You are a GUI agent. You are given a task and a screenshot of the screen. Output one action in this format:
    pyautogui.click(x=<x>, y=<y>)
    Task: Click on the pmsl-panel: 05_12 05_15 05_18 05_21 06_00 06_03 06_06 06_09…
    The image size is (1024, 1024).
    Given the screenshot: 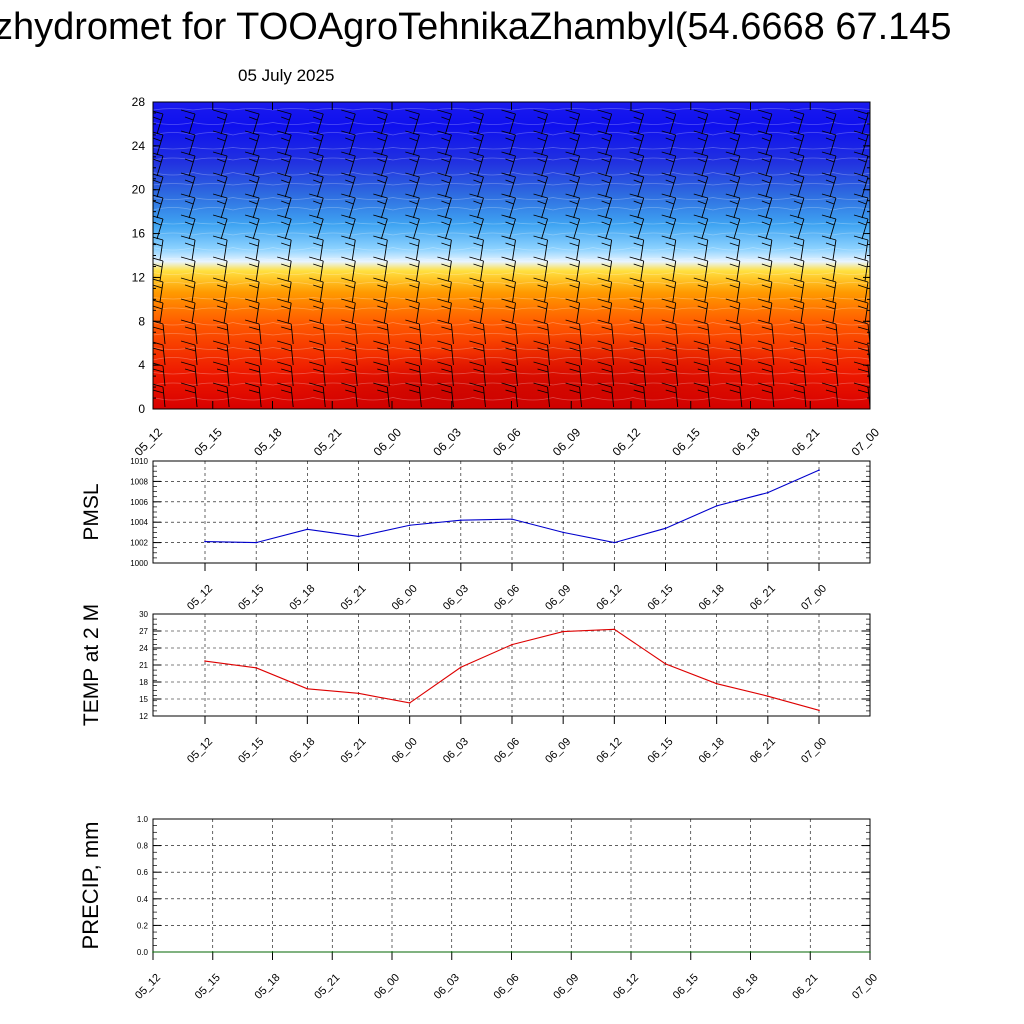 What is the action you would take?
    pyautogui.click(x=475, y=535)
    